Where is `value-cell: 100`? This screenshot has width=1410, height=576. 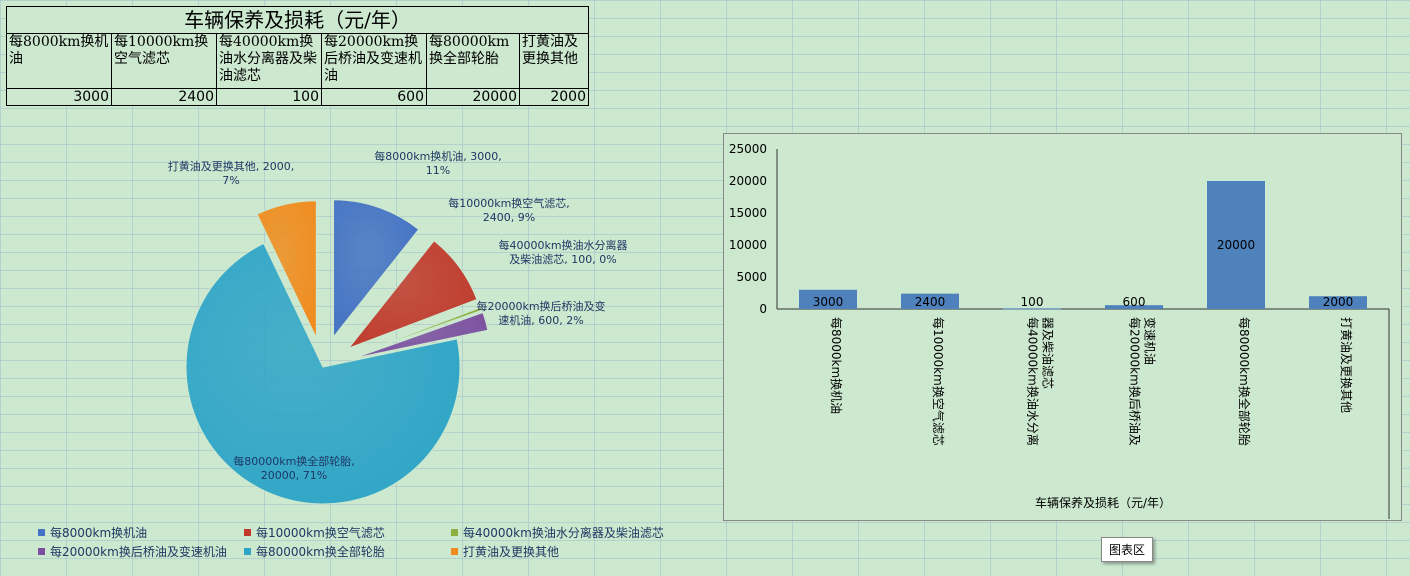 value-cell: 100 is located at coordinates (269, 97).